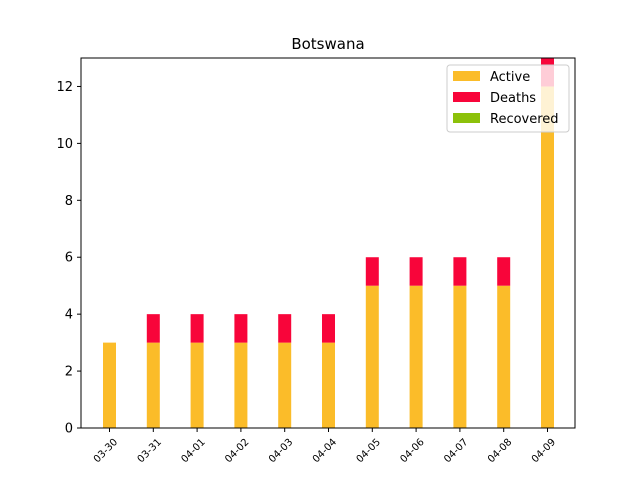 The height and width of the screenshot is (480, 640). I want to click on y-tick-label: 12, so click(64, 87).